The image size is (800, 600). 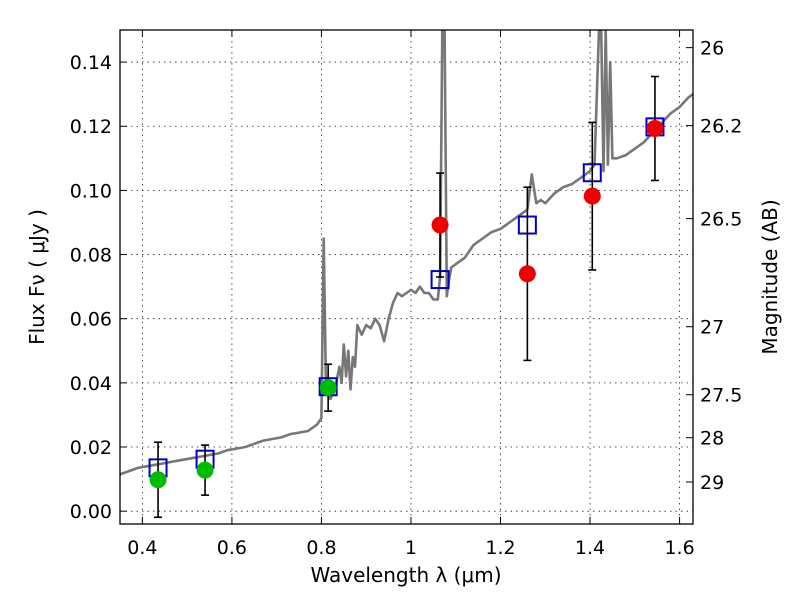 What do you see at coordinates (232, 548) in the screenshot?
I see `x-tick-label: 0.6` at bounding box center [232, 548].